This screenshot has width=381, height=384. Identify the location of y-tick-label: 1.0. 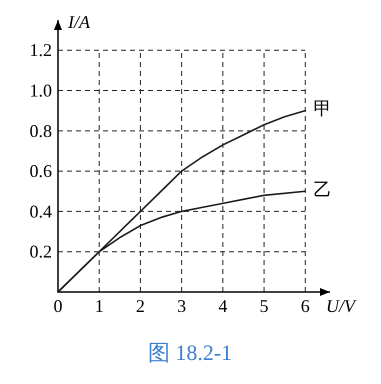
(41, 90).